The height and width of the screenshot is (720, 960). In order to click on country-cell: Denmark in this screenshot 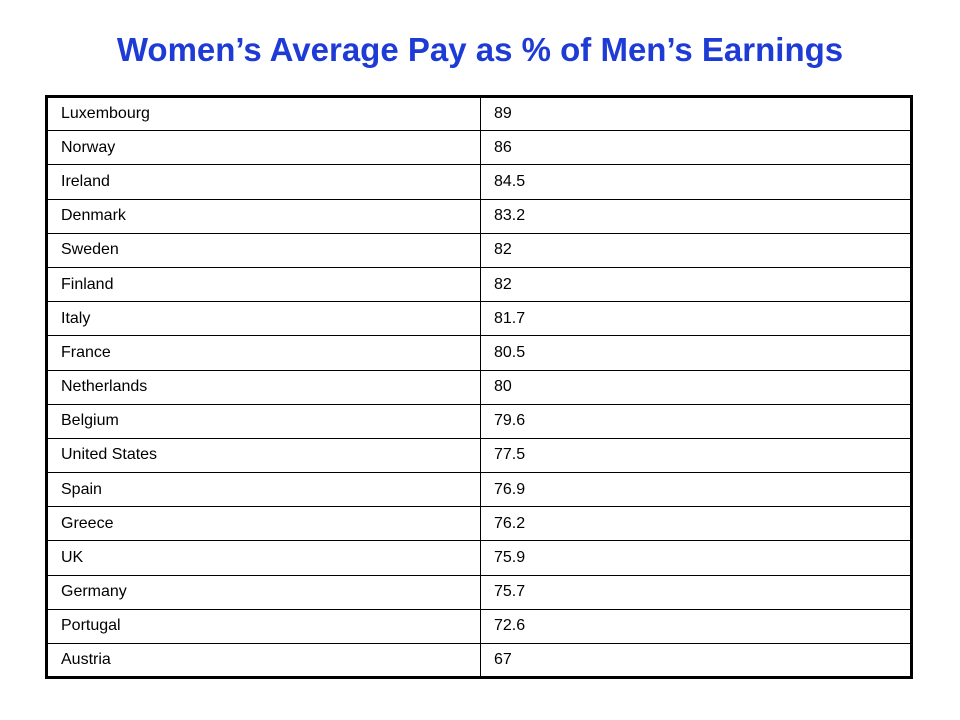, I will do `click(263, 216)`.